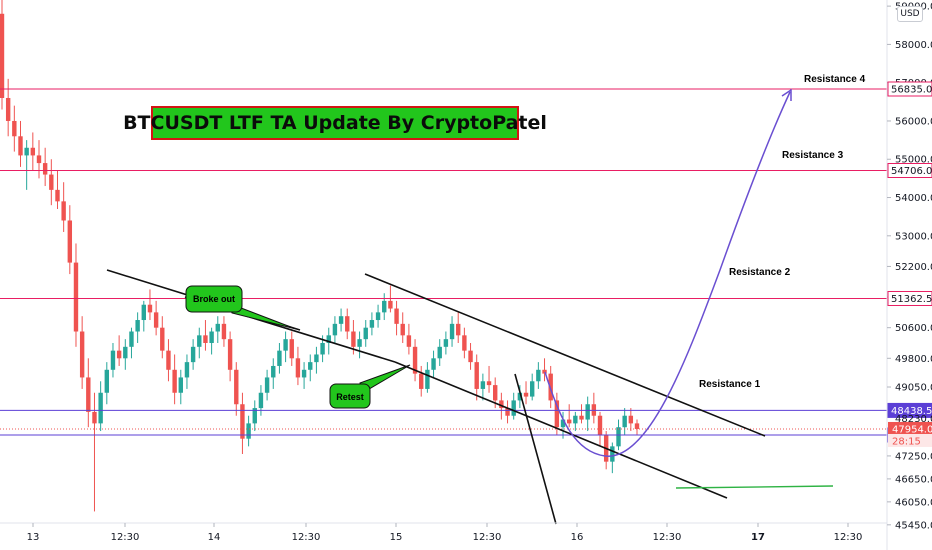 This screenshot has width=932, height=550. Describe the element at coordinates (911, 299) in the screenshot. I see `level-tag-label: 51362.5` at that location.